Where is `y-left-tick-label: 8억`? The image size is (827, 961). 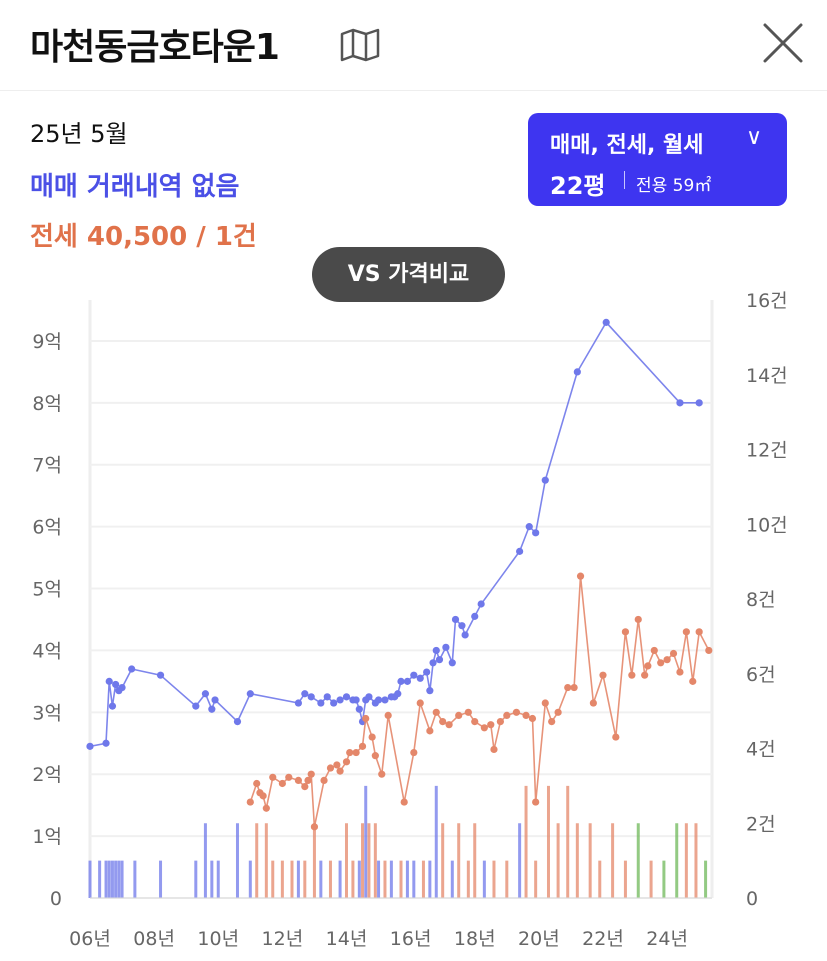 y-left-tick-label: 8억 is located at coordinates (47, 404).